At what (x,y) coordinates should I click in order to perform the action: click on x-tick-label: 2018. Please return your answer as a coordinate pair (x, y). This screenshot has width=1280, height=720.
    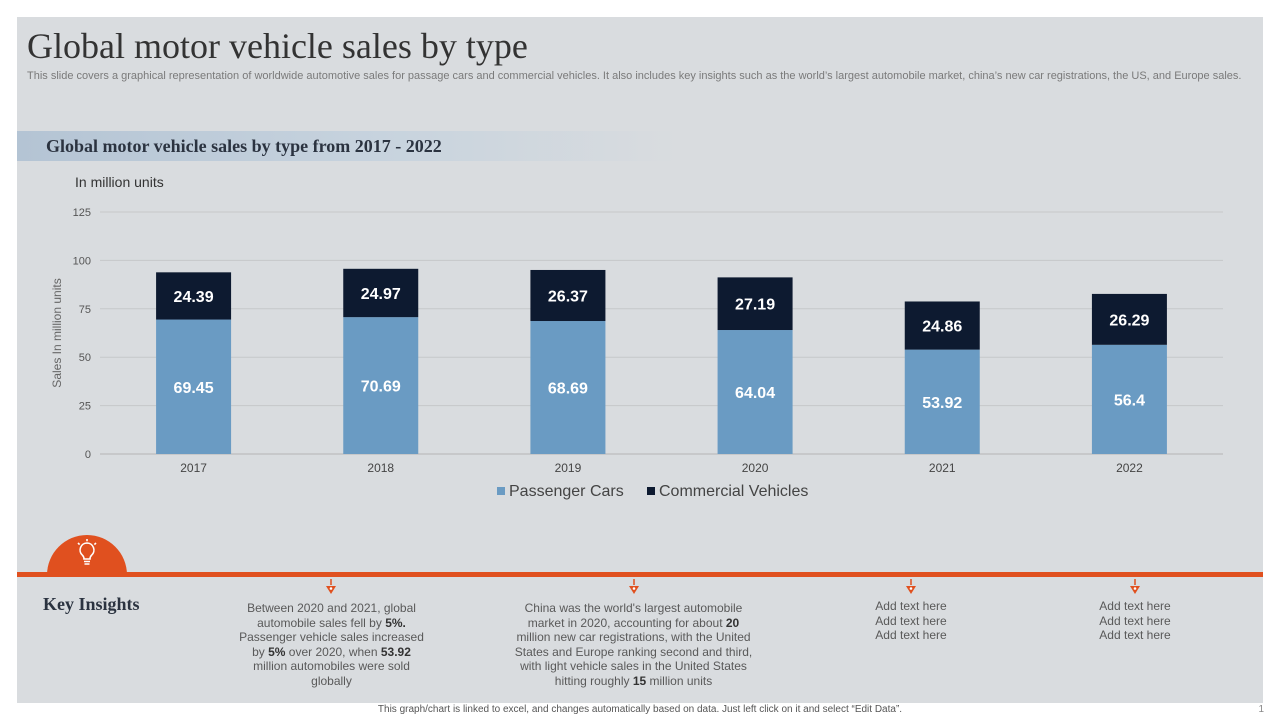
    Looking at the image, I should click on (380, 468).